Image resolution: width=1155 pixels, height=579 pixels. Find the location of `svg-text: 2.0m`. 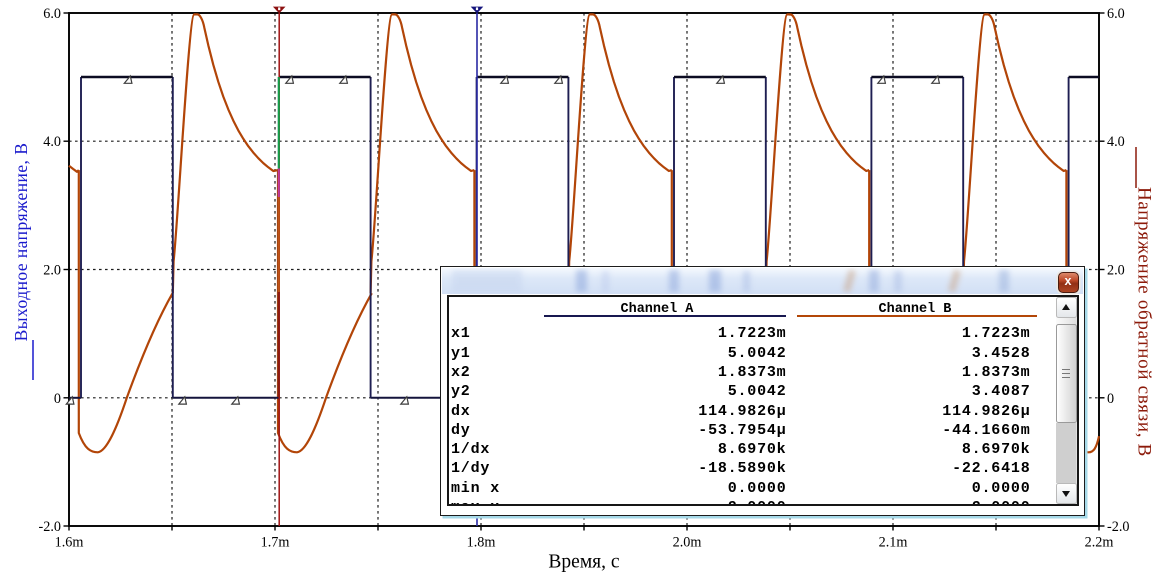

svg-text: 2.0m is located at coordinates (687, 543).